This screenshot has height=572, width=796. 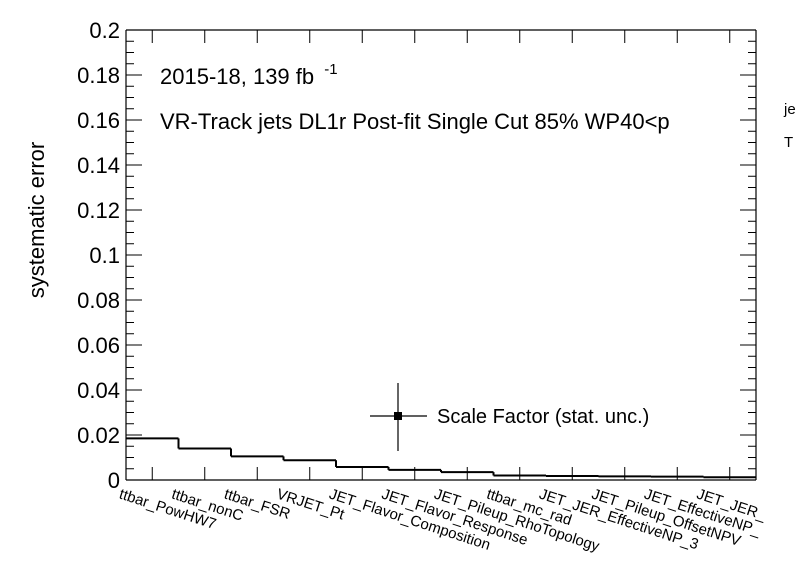 What do you see at coordinates (788, 142) in the screenshot?
I see `clipped-subscript-t: T` at bounding box center [788, 142].